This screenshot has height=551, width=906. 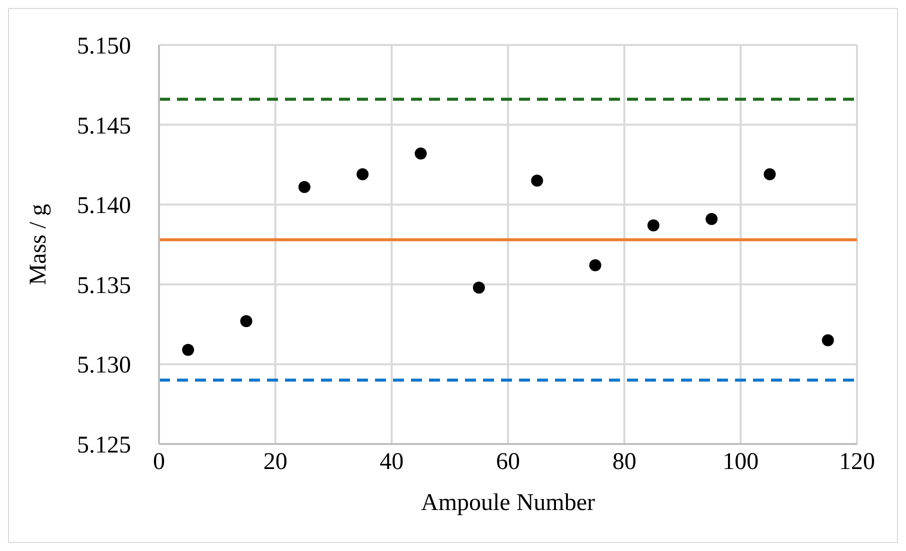 What do you see at coordinates (392, 462) in the screenshot?
I see `x-tick-label: 40` at bounding box center [392, 462].